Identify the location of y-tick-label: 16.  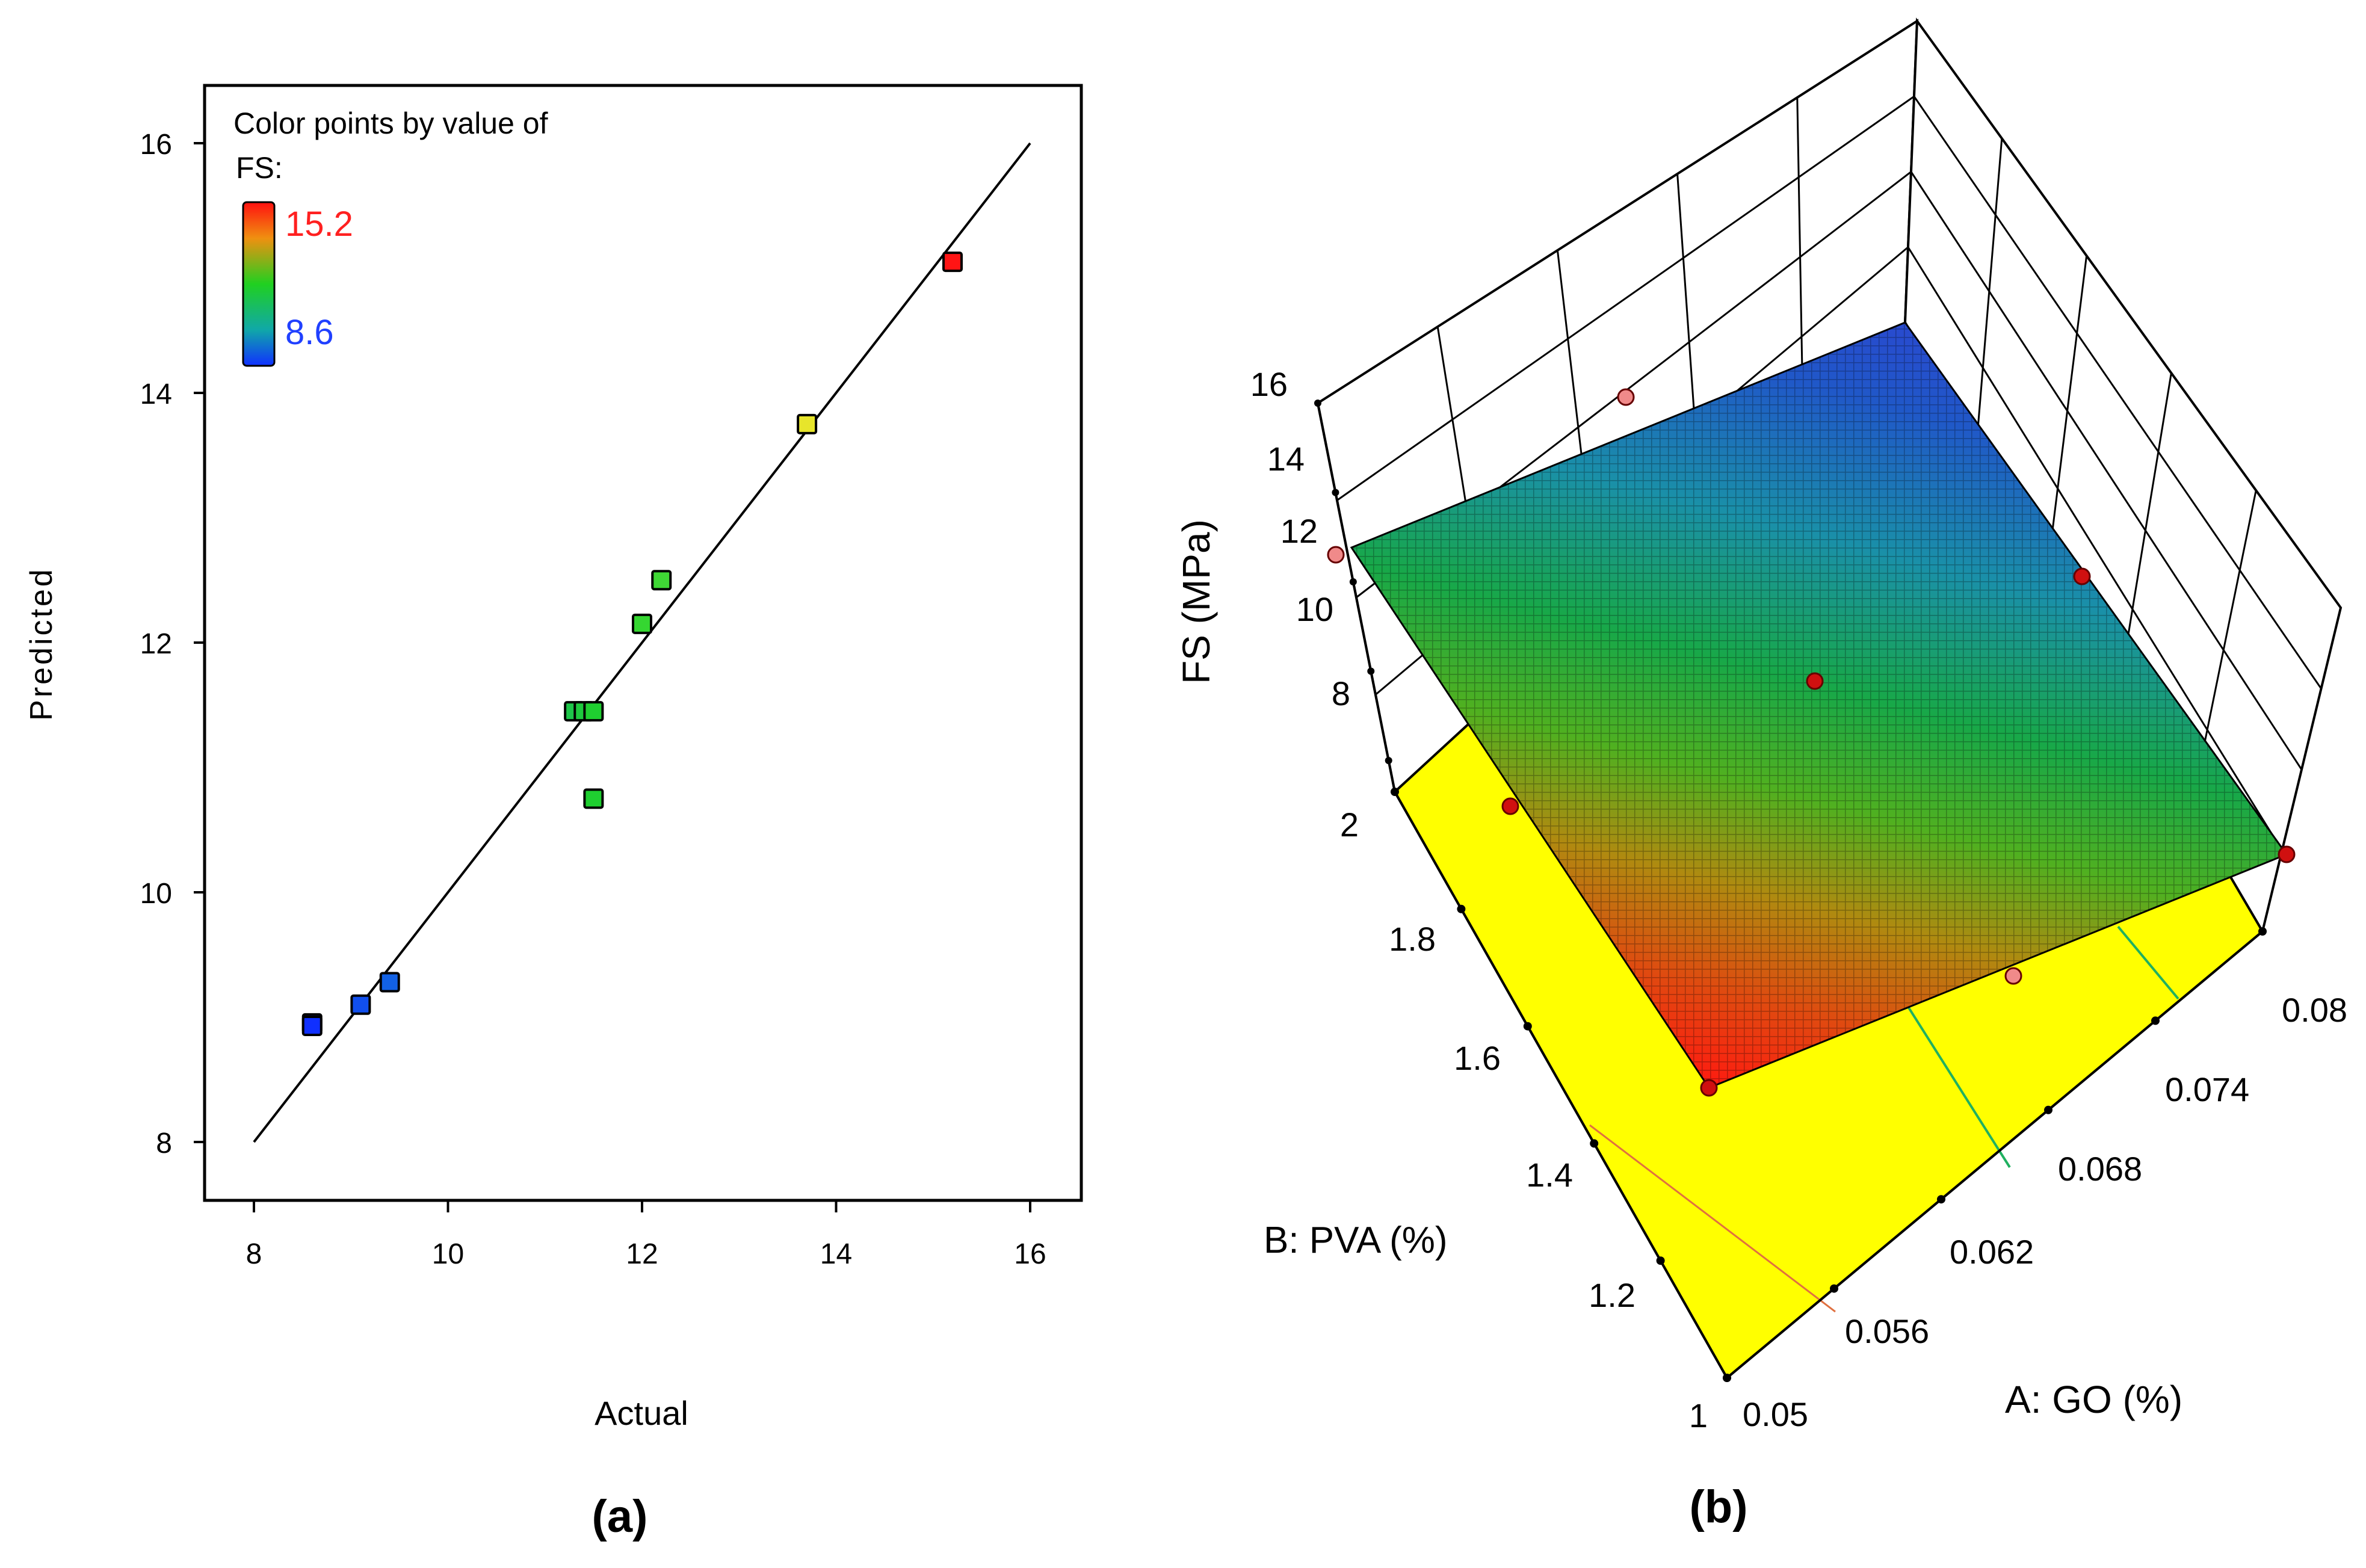
(156, 145).